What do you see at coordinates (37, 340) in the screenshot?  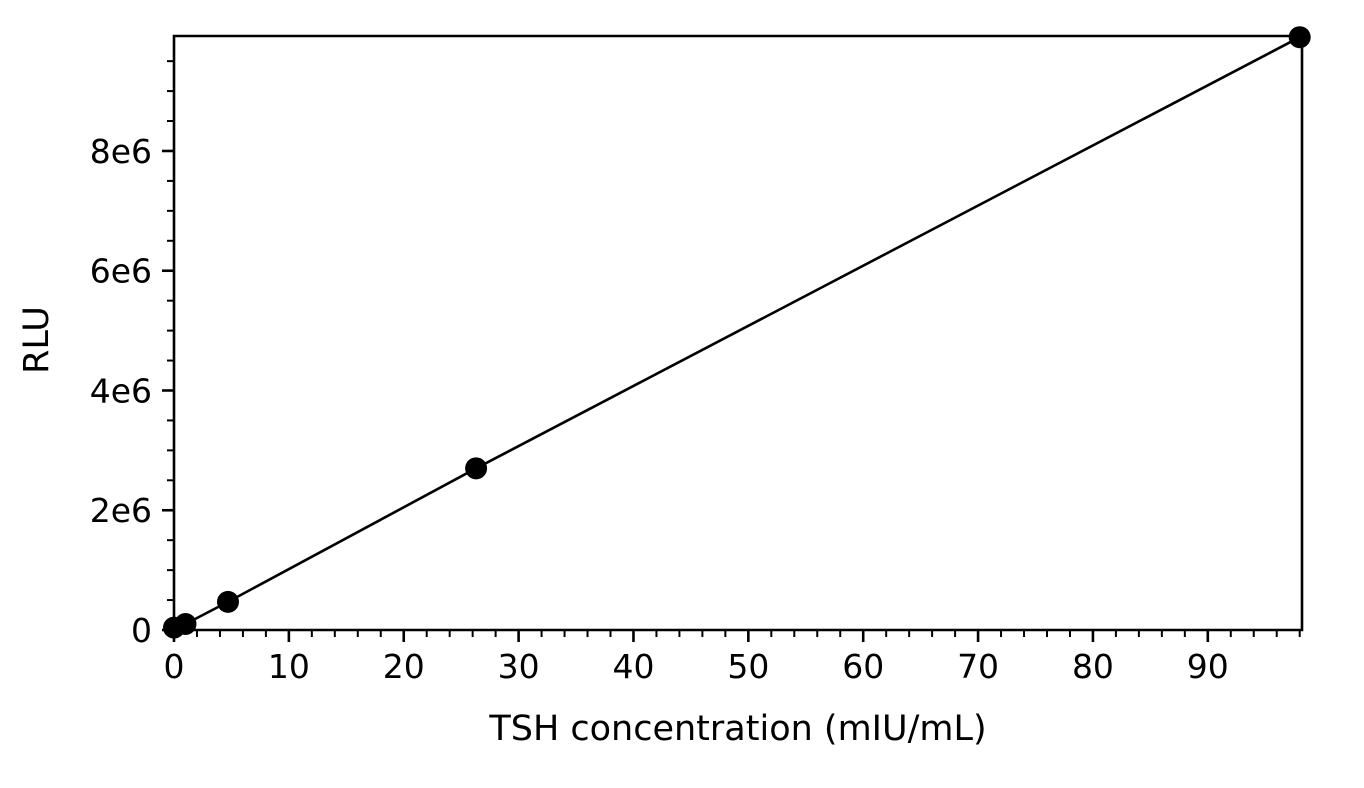 I see `y-axis-title: RLU` at bounding box center [37, 340].